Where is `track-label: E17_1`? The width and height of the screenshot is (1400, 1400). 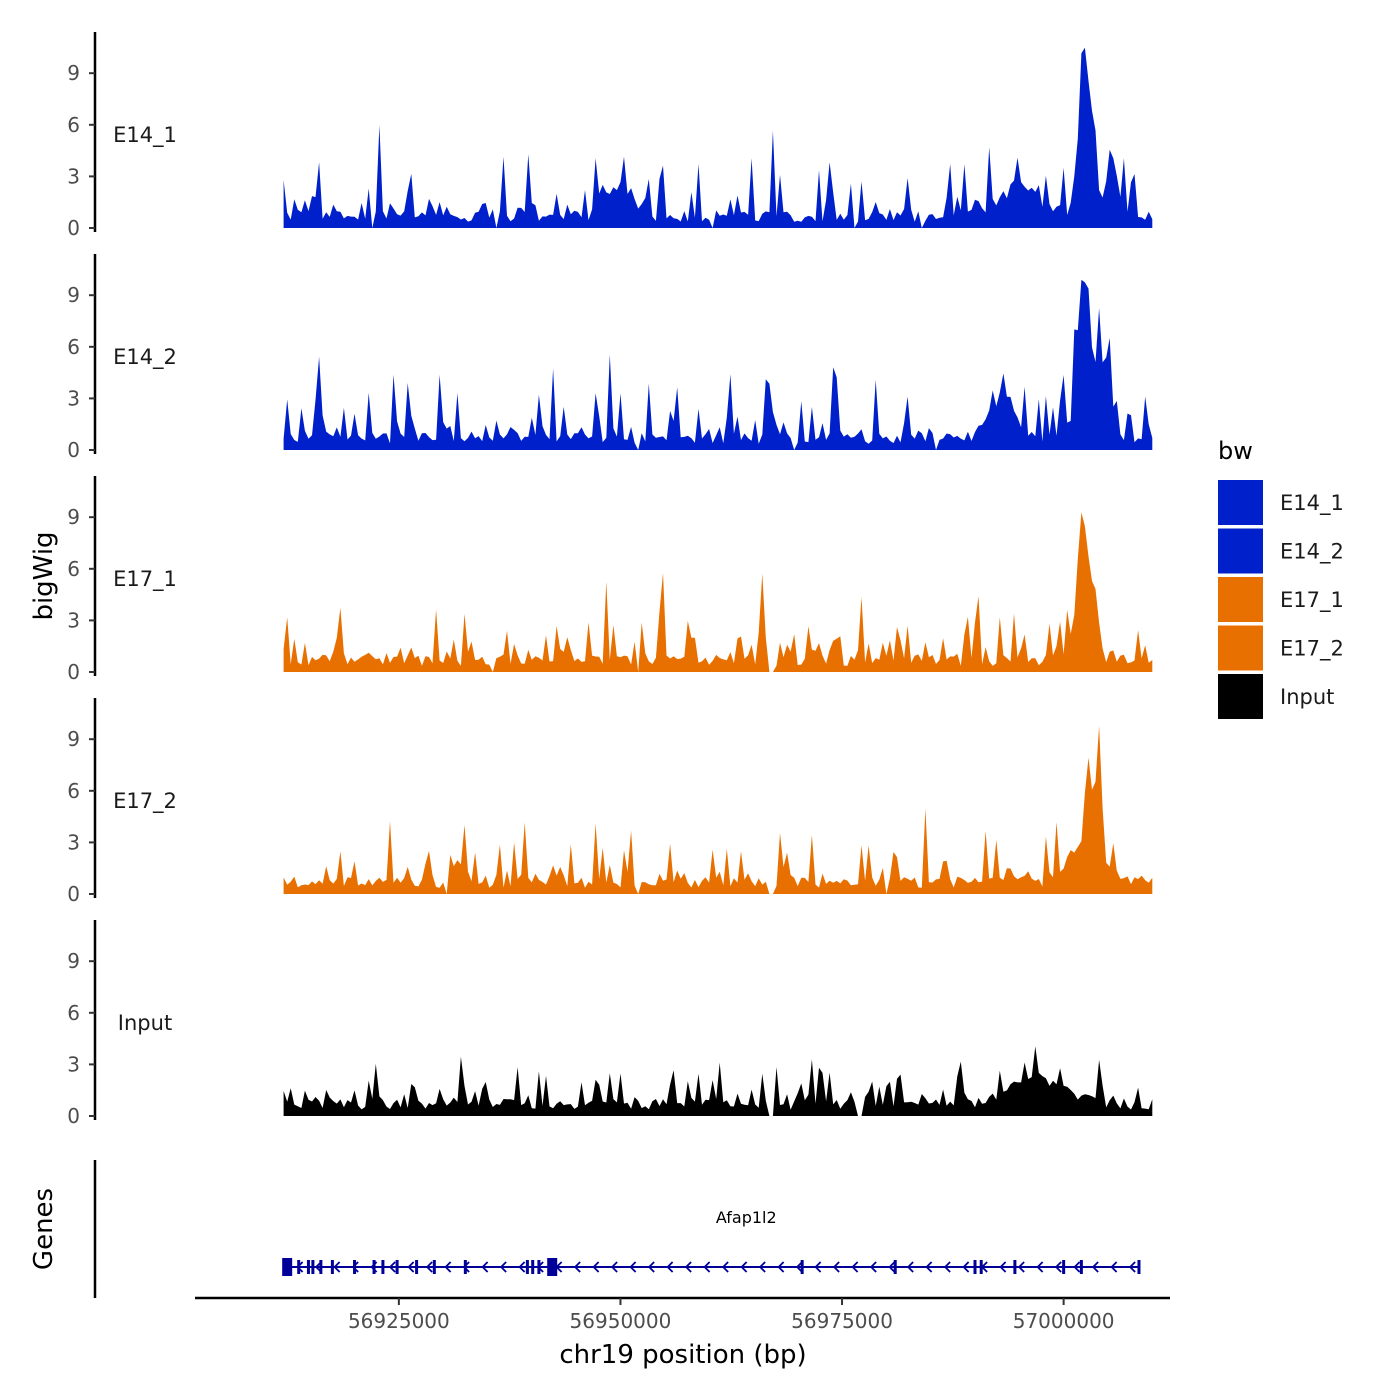 track-label: E17_1 is located at coordinates (145, 579).